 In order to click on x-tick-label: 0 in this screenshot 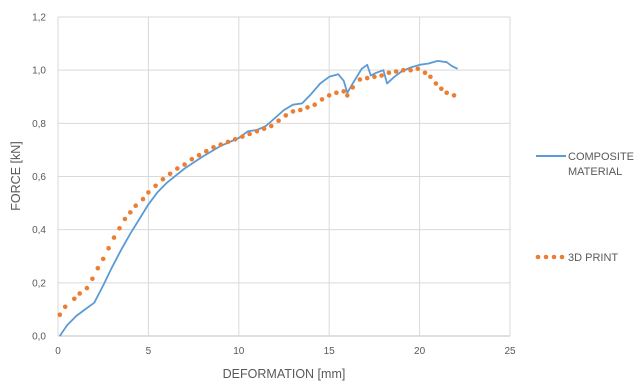, I will do `click(58, 351)`.